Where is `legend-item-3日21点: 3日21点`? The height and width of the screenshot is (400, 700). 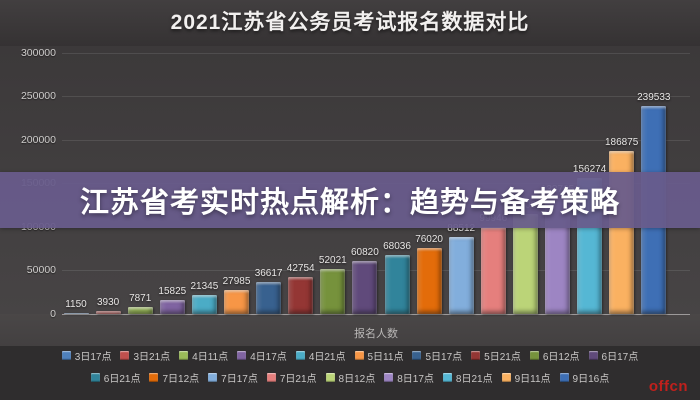
legend-item-3日21点: 3日21点 is located at coordinates (145, 355).